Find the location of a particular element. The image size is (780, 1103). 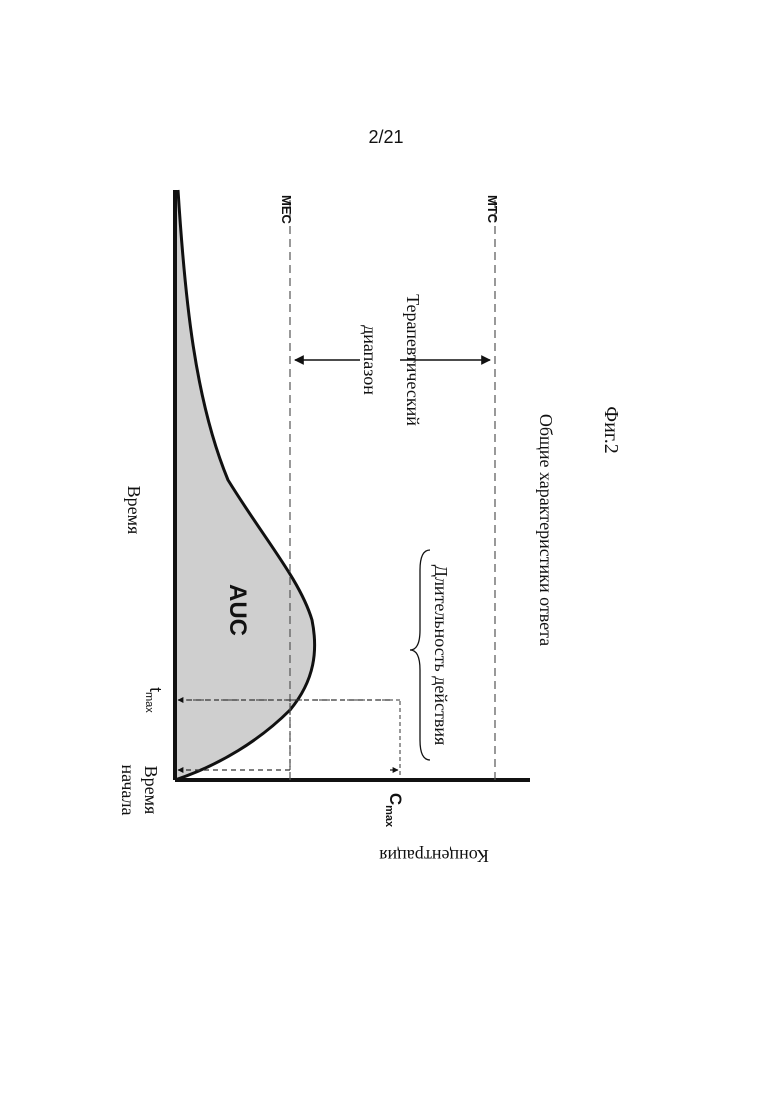

tmax-sub: max is located at coordinates (149, 702).